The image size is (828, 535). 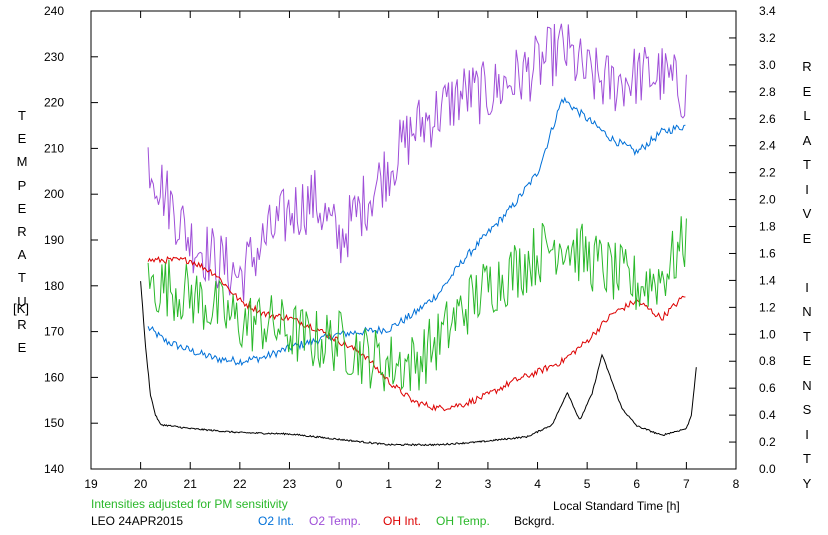 I want to click on y-right-tick-label: 3.0, so click(x=767, y=65).